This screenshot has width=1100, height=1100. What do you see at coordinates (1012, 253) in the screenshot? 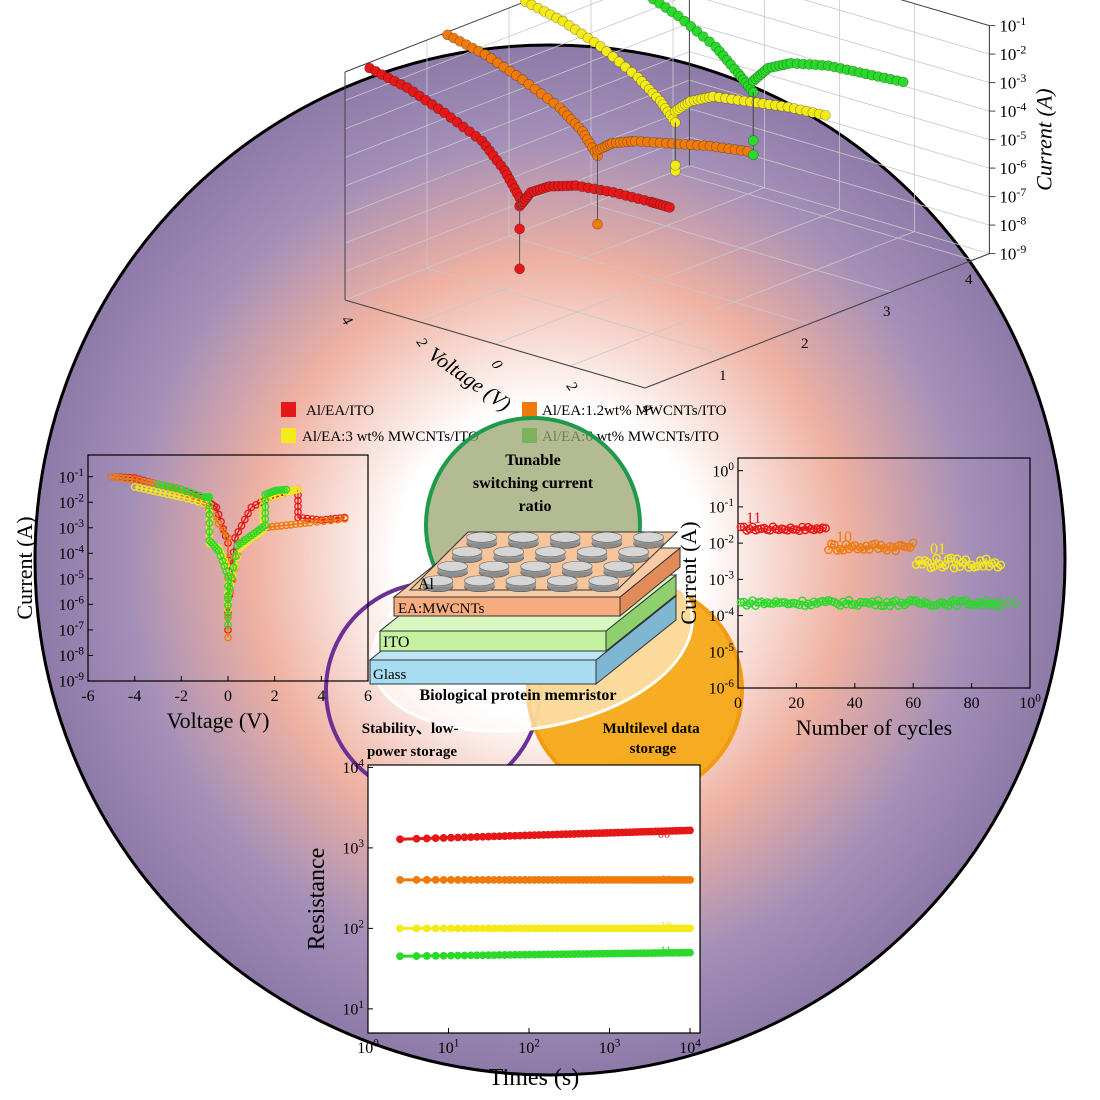
I see `z-tick-label: 10⁻⁹` at bounding box center [1012, 253].